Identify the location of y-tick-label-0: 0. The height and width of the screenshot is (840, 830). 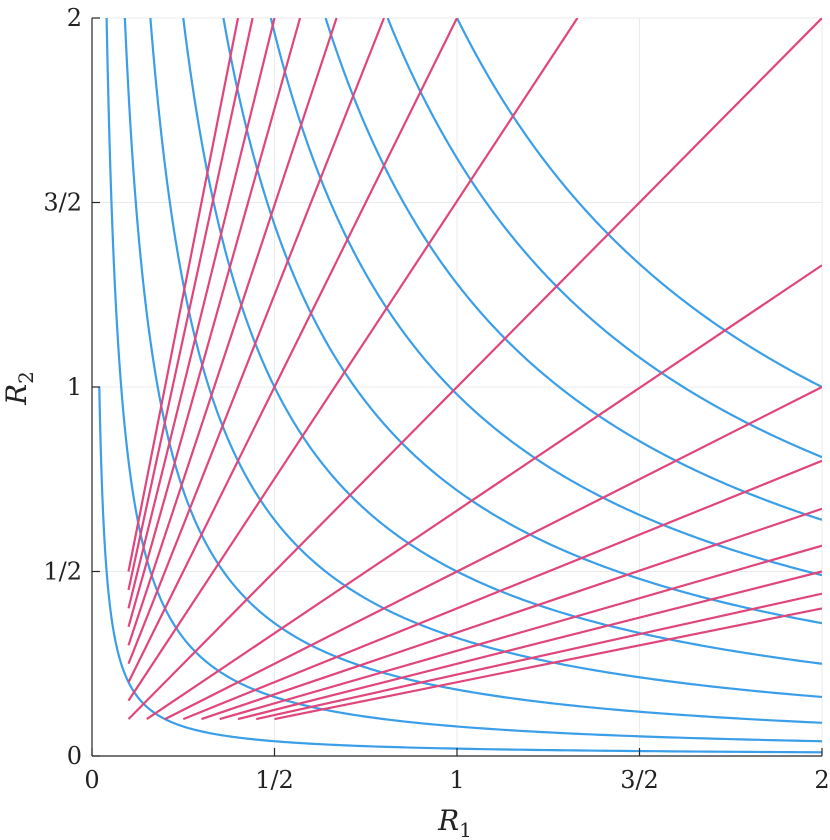
(74, 756).